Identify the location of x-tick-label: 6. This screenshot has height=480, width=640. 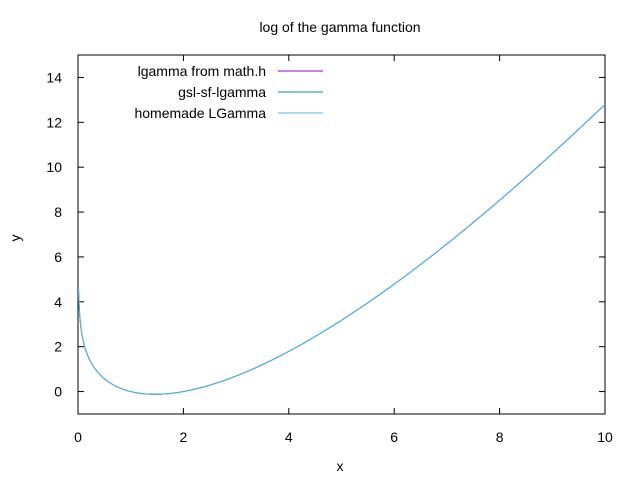
(394, 437).